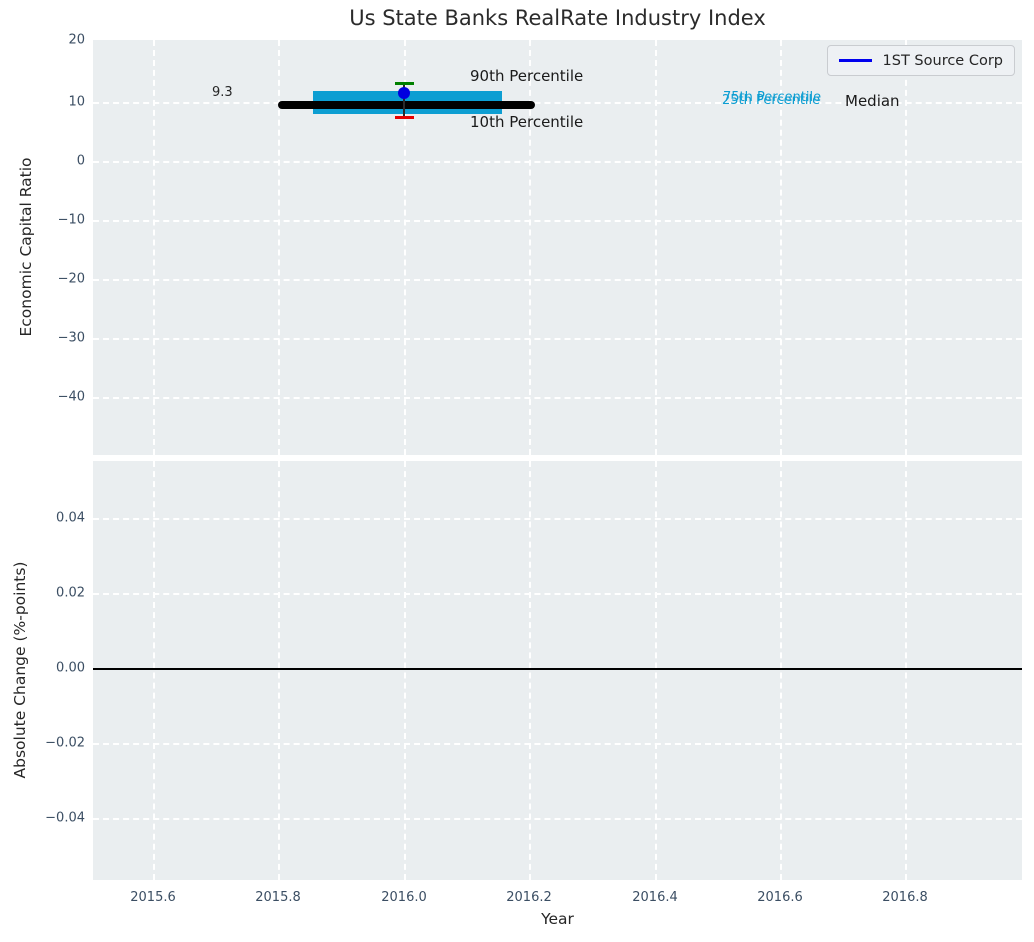 The image size is (1034, 942). What do you see at coordinates (222, 92) in the screenshot?
I see `annotation-median-value: 9.3` at bounding box center [222, 92].